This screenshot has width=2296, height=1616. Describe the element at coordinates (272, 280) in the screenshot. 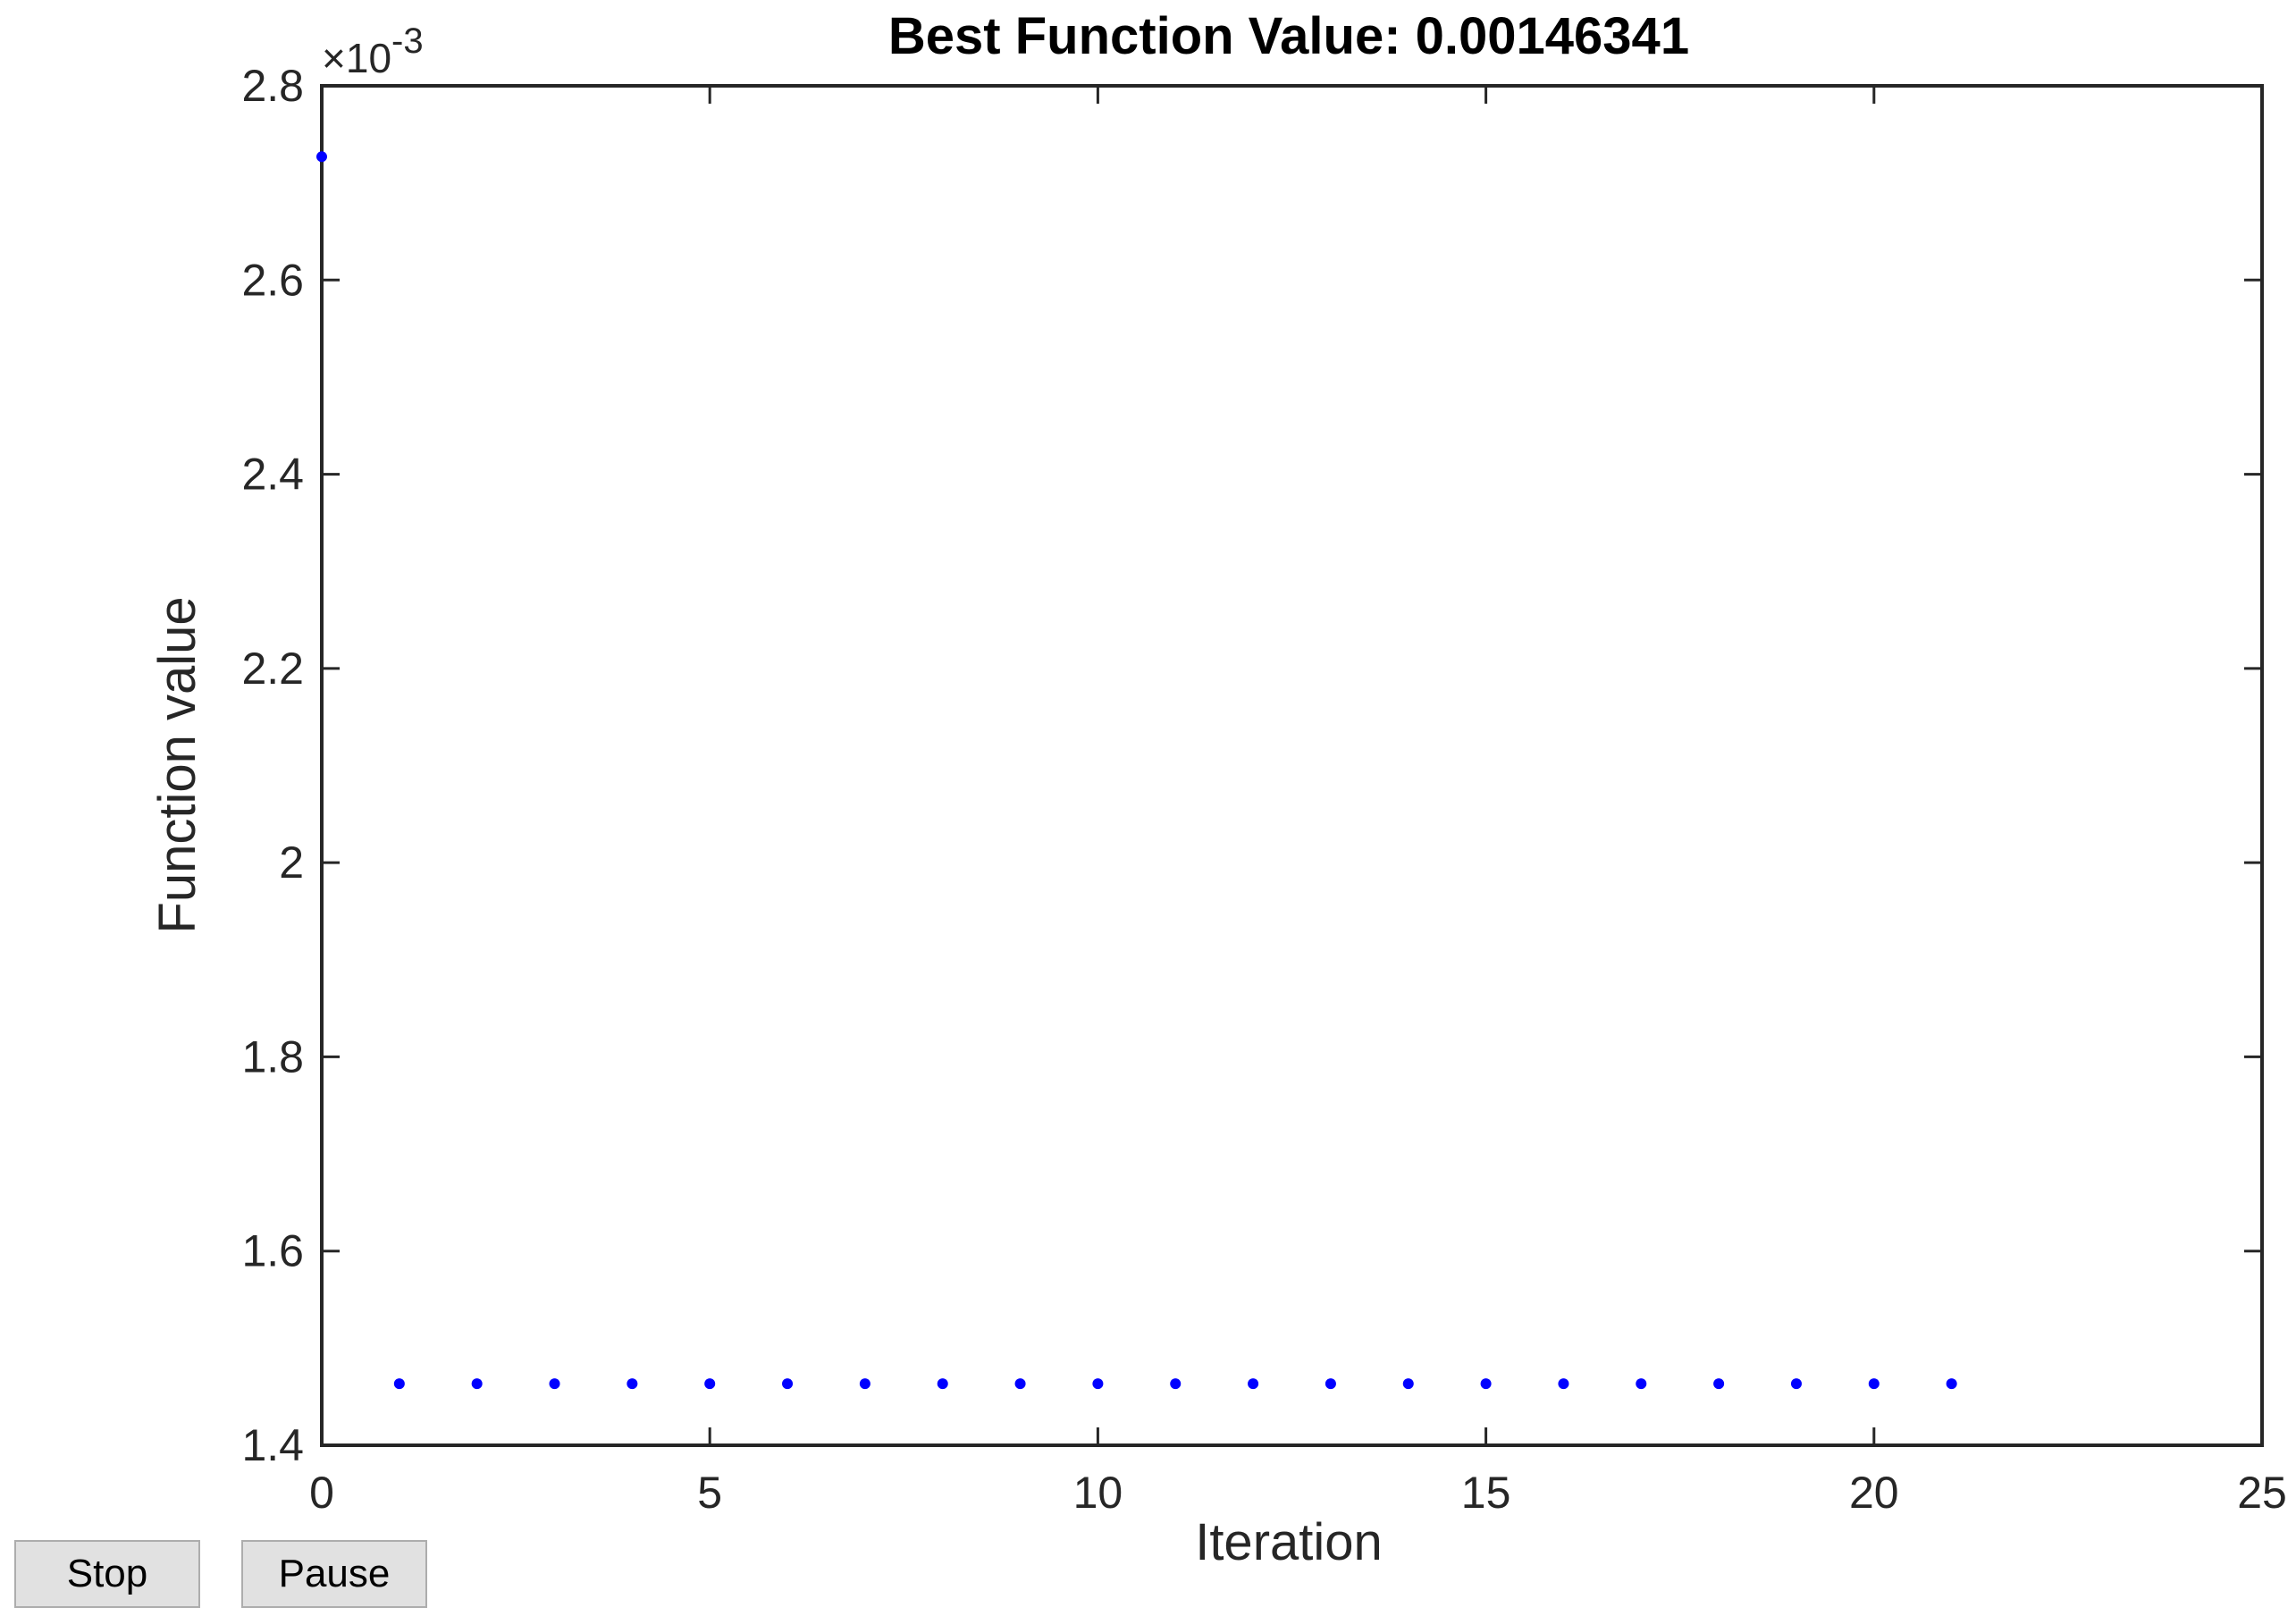

I see `y-tick-label: 2.6` at that location.